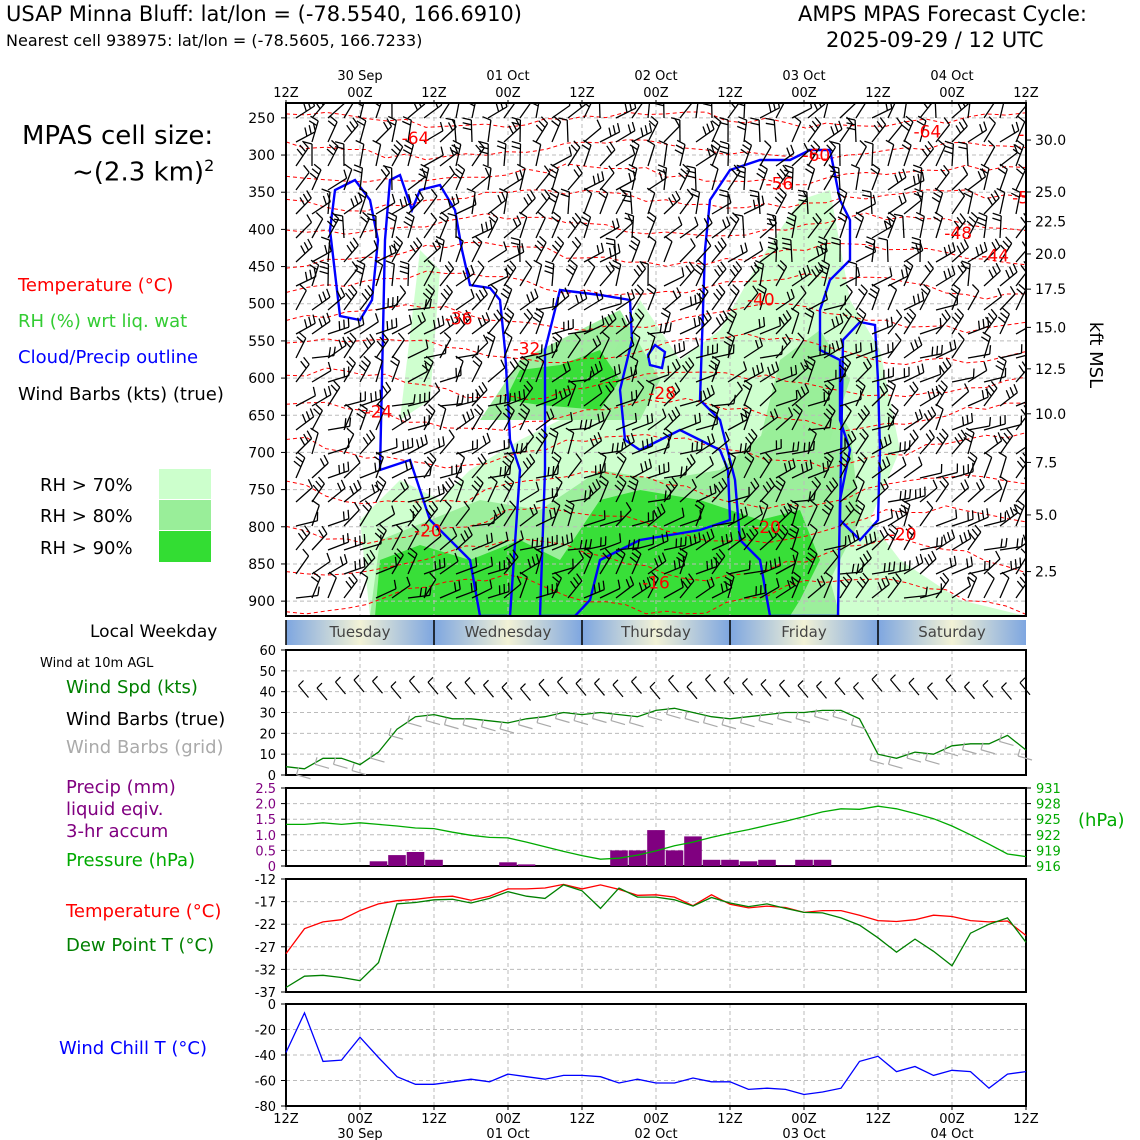 The image size is (1140, 1140). Describe the element at coordinates (767, 528) in the screenshot. I see `temperature-contour-label: -20` at that location.